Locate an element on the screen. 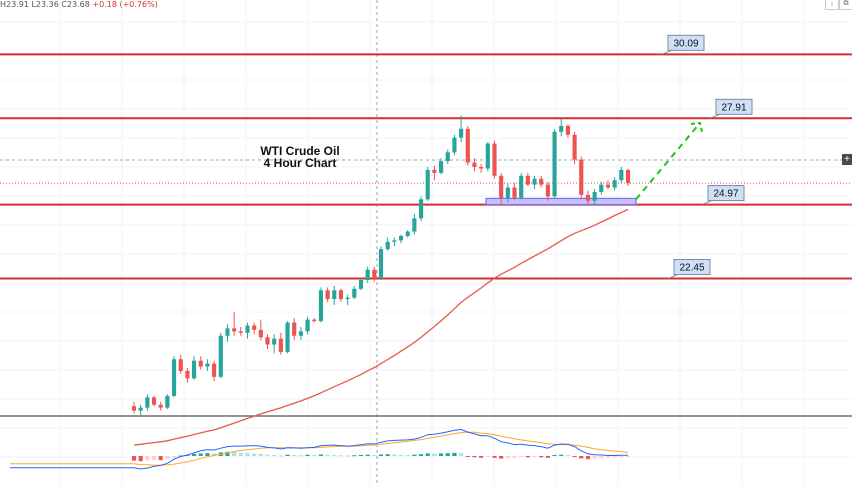 The width and height of the screenshot is (852, 485). forecast-arrow is located at coordinates (669, 160).